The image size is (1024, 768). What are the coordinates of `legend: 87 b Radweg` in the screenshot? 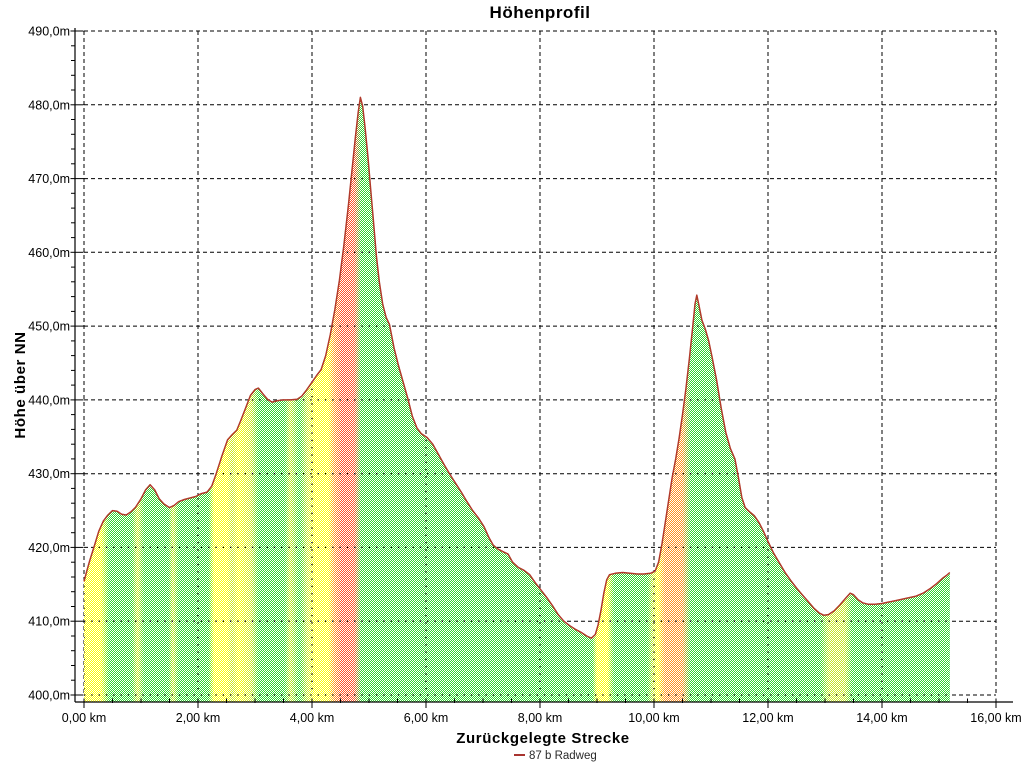 It's located at (555, 756).